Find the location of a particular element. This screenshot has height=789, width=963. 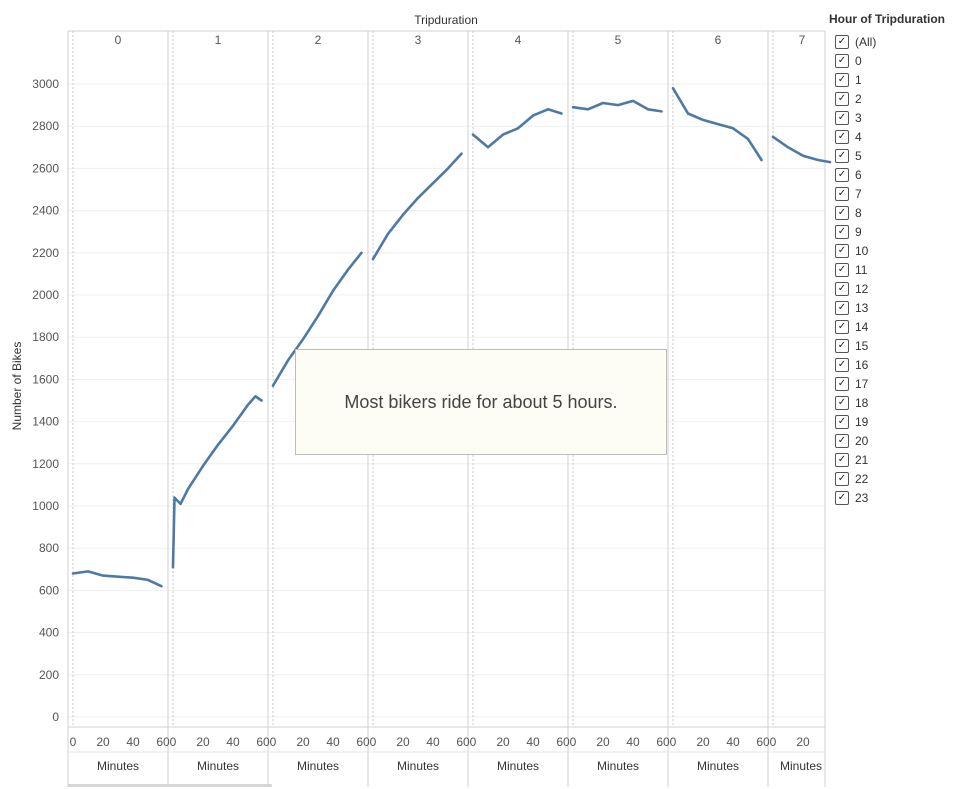

panel-header-6: 6 is located at coordinates (718, 40).